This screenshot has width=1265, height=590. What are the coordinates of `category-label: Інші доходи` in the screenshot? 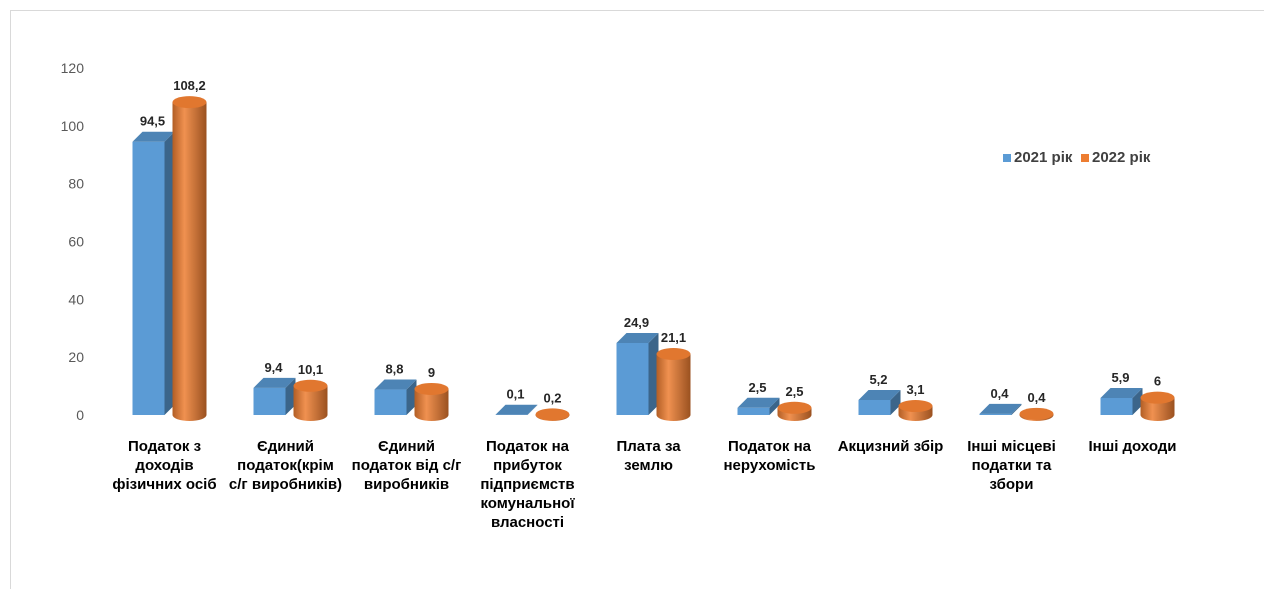 It's located at (1132, 446).